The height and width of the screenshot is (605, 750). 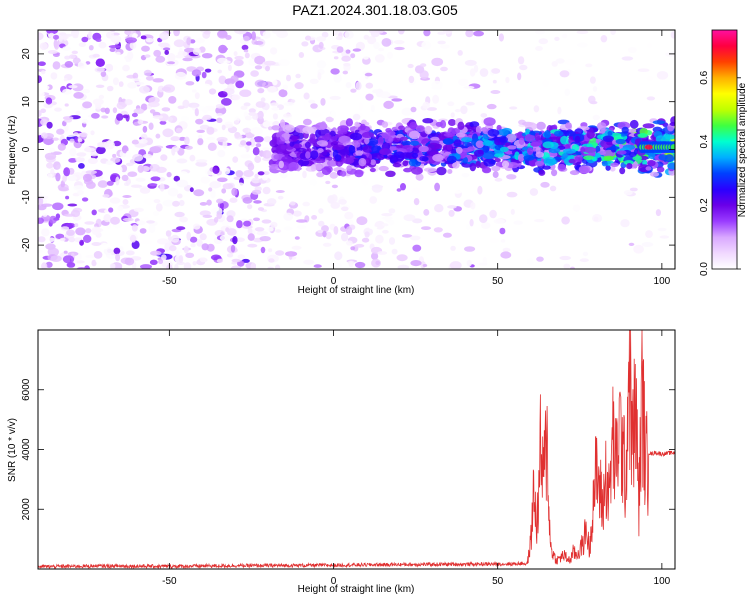 What do you see at coordinates (542, 172) in the screenshot?
I see `spectrogram-cell-1902` at bounding box center [542, 172].